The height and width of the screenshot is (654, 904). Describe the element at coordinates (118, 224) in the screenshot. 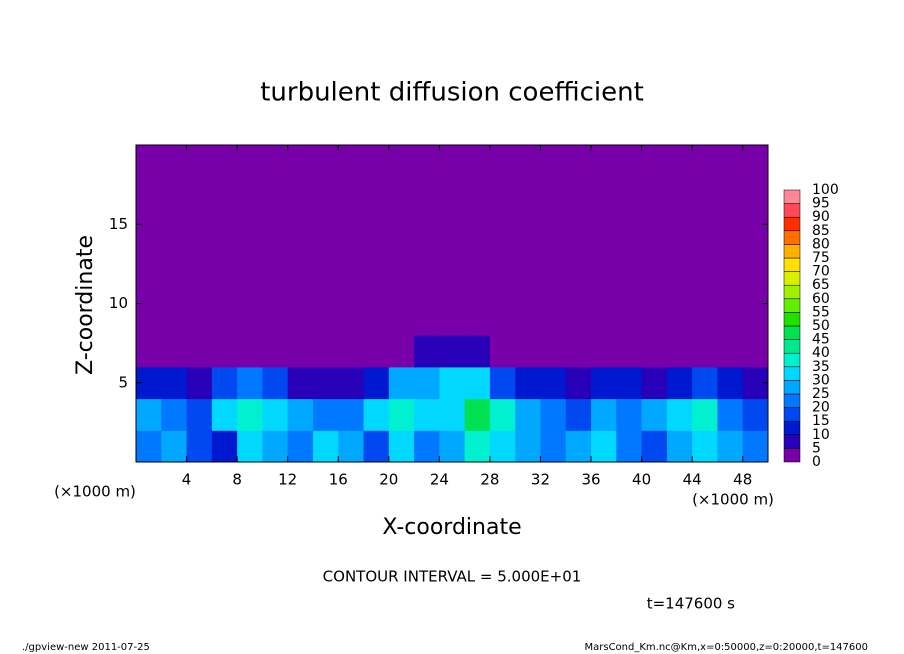

I see `y-tick-label: 15` at that location.